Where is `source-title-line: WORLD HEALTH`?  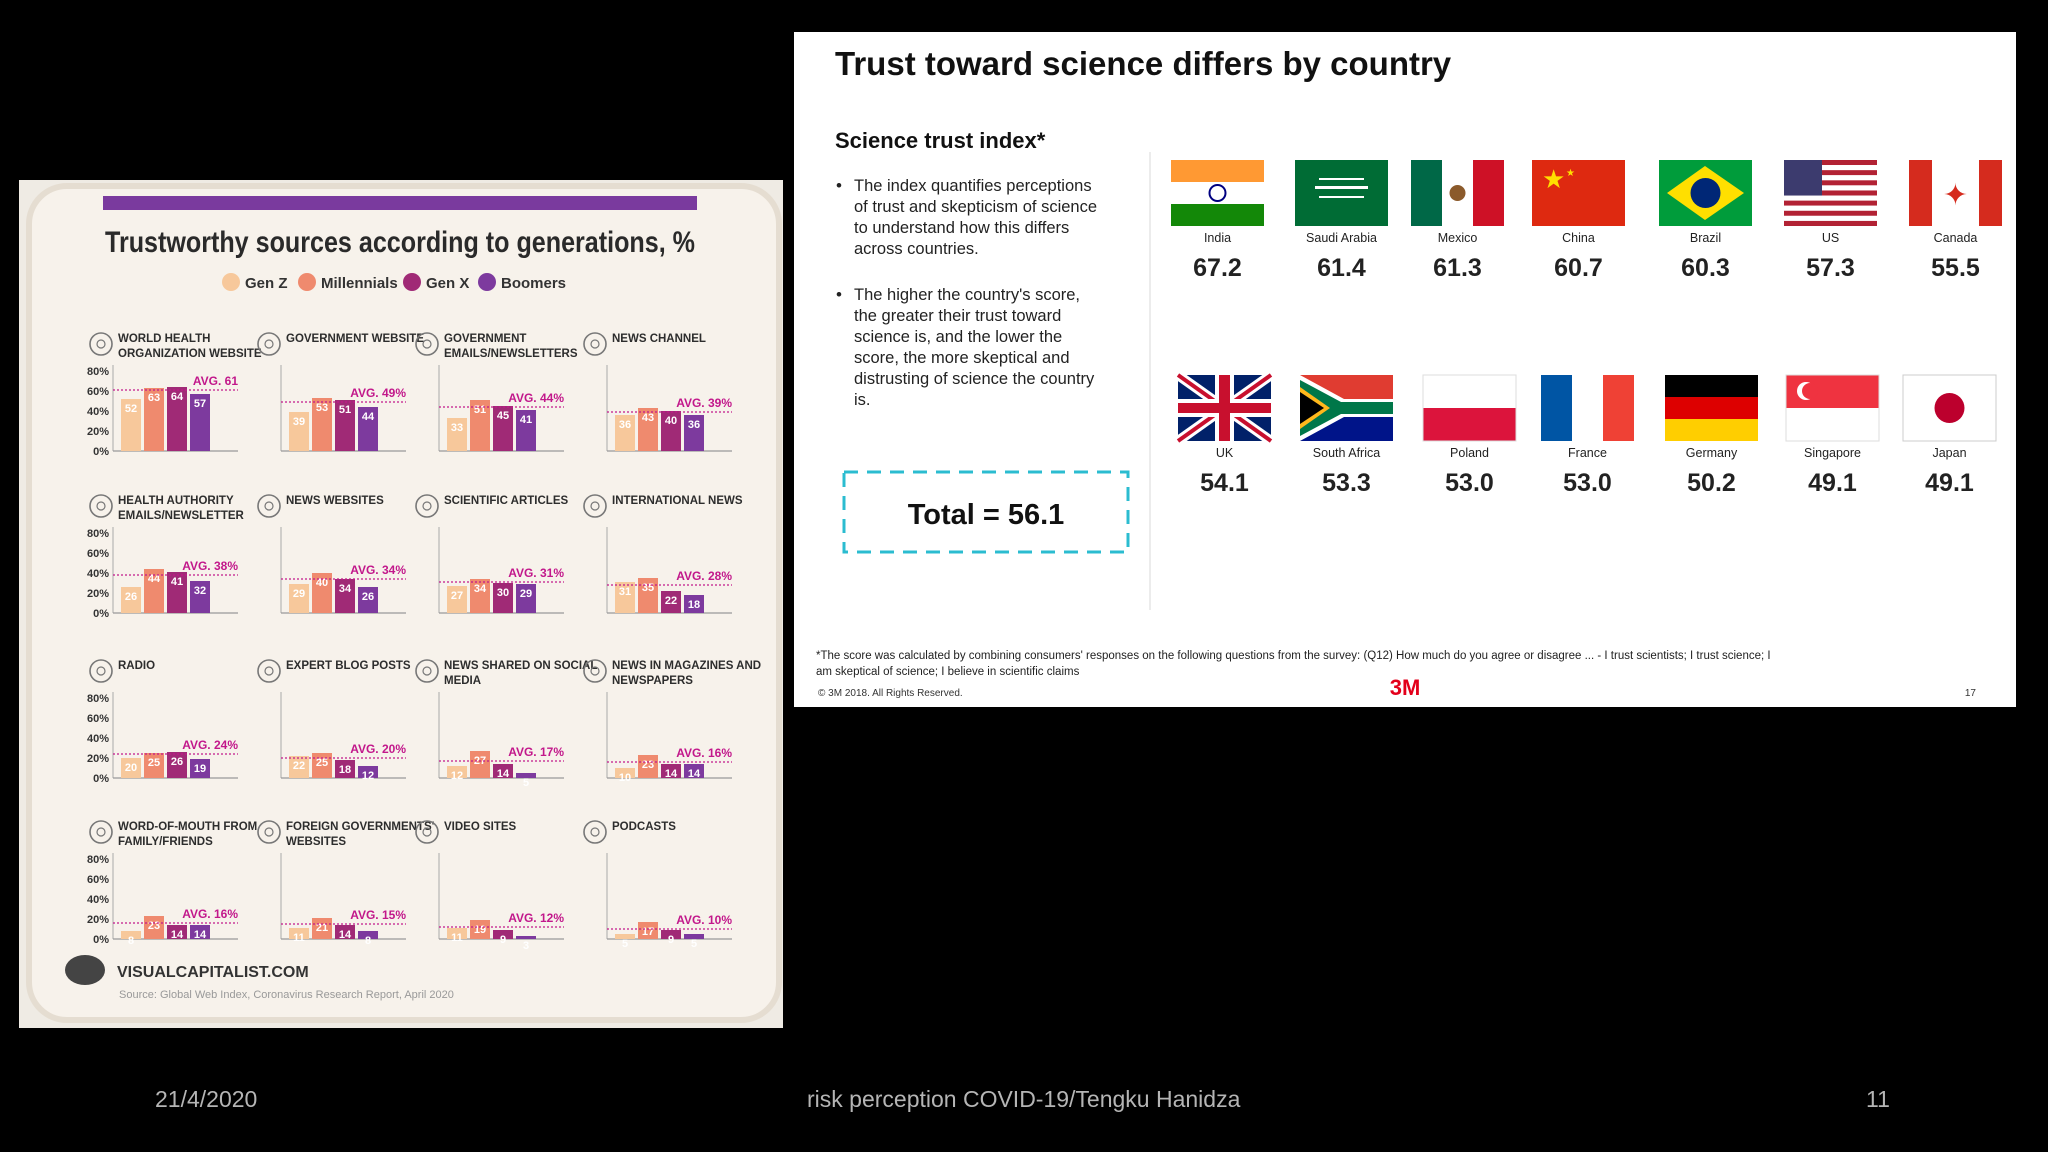
source-title-line: WORLD HEALTH is located at coordinates (164, 339).